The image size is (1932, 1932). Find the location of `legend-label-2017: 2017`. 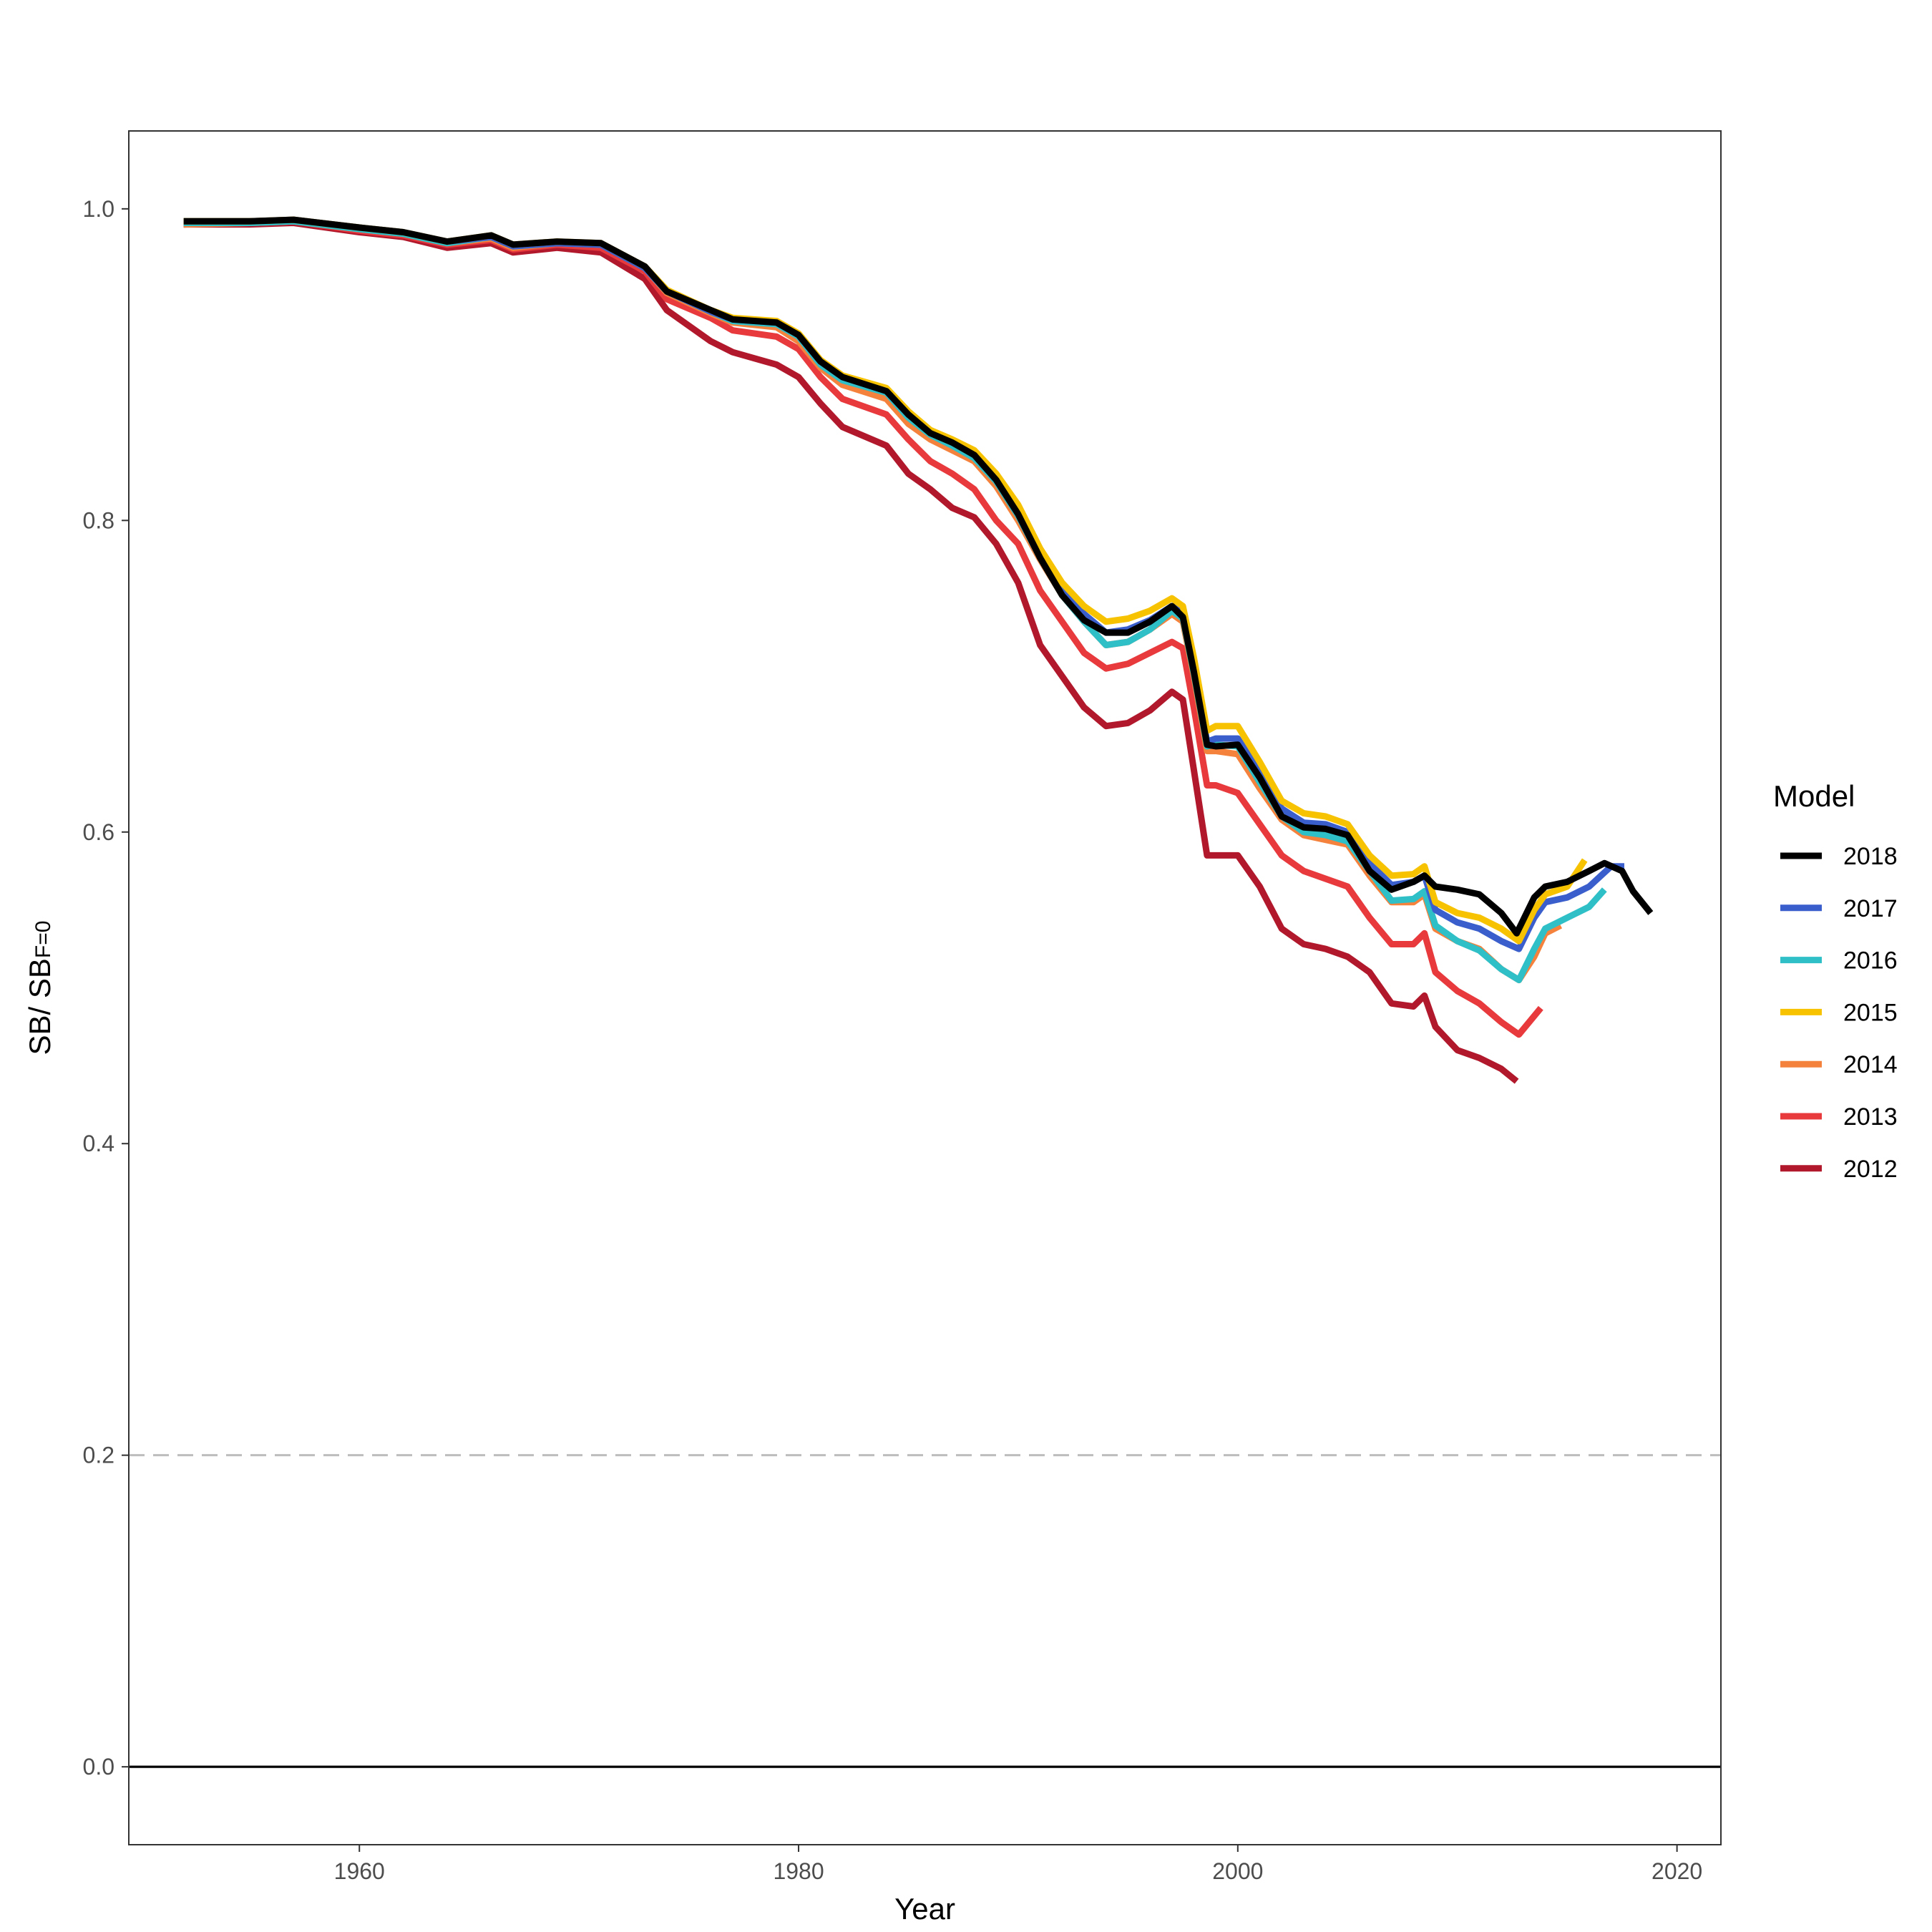

legend-label-2017: 2017 is located at coordinates (1870, 908).